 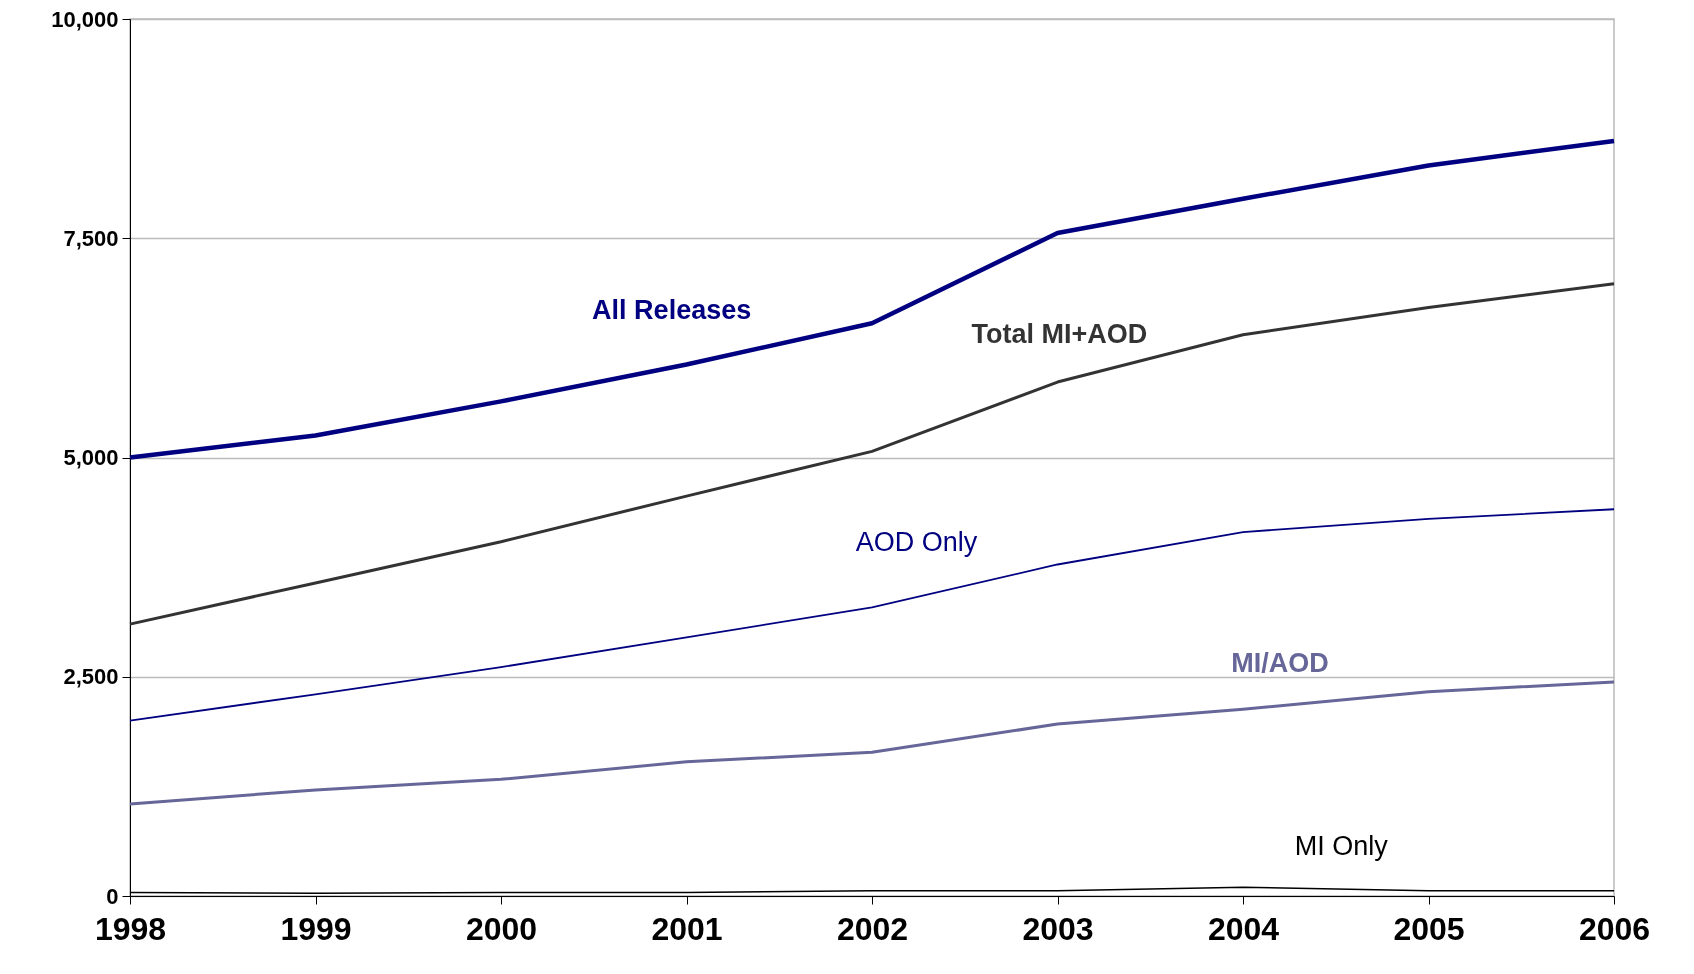 What do you see at coordinates (316, 928) in the screenshot?
I see `x-tick-label: 1999` at bounding box center [316, 928].